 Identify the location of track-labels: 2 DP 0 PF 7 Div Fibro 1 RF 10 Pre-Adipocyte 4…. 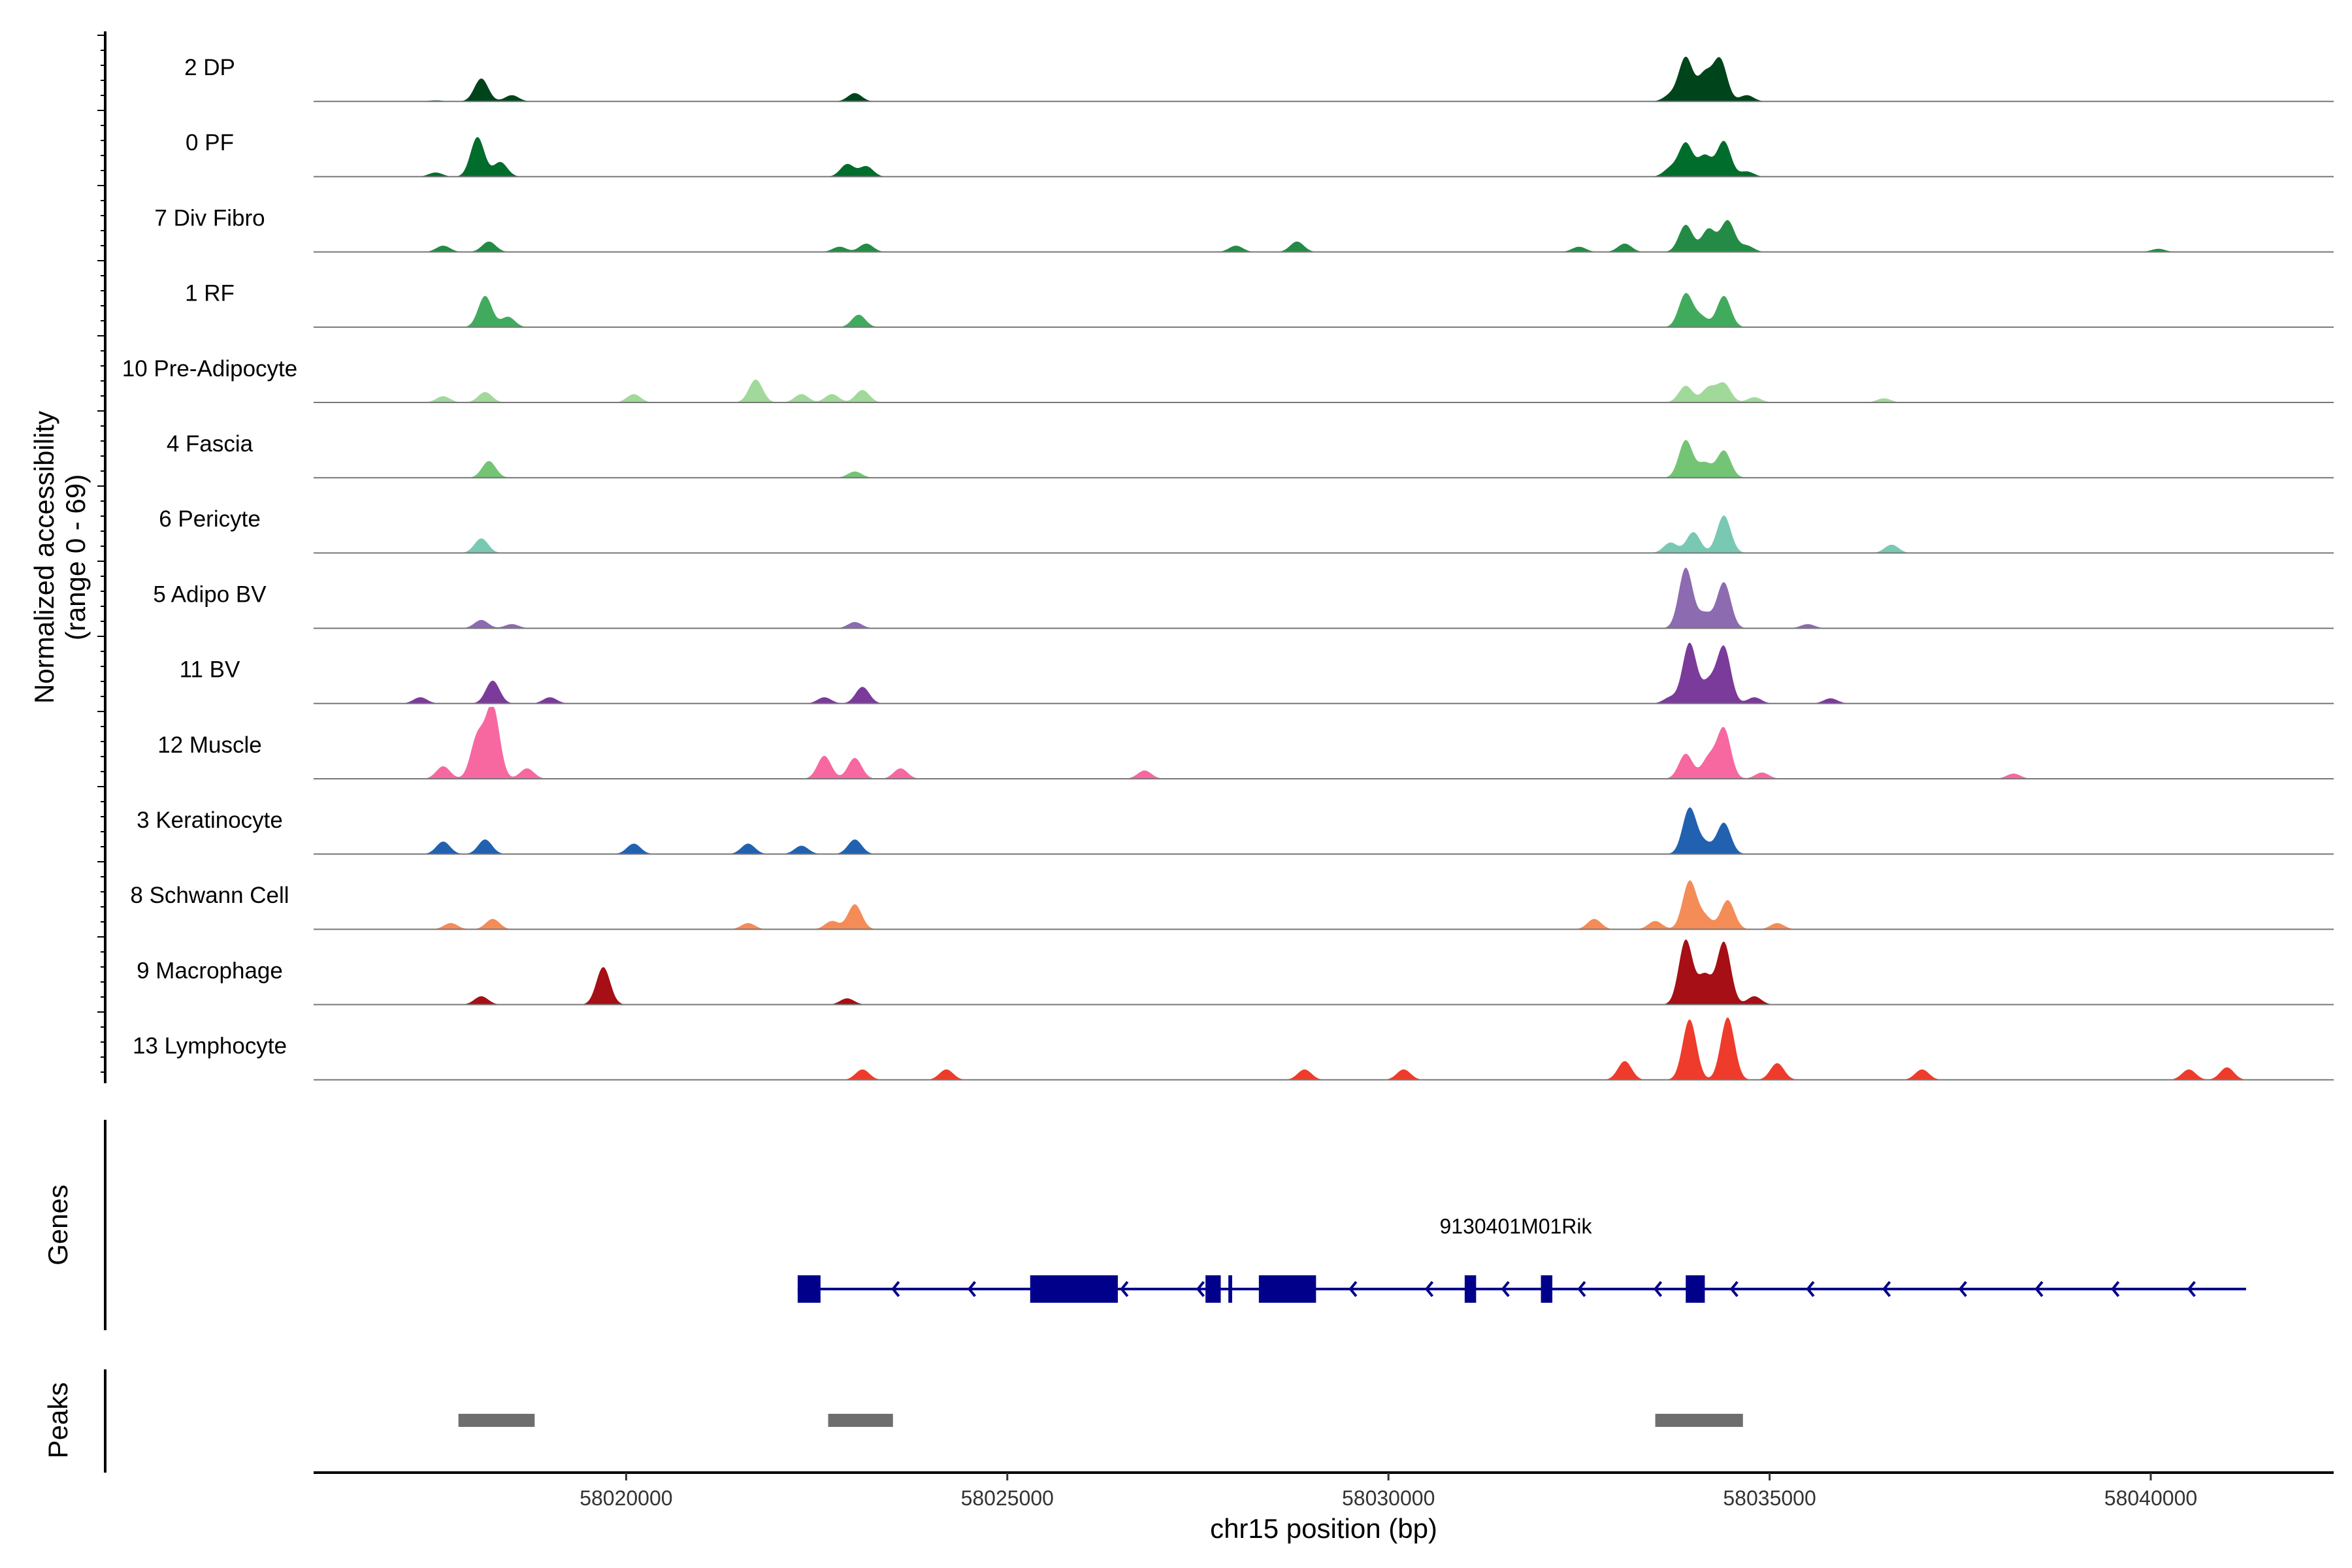
(209, 557).